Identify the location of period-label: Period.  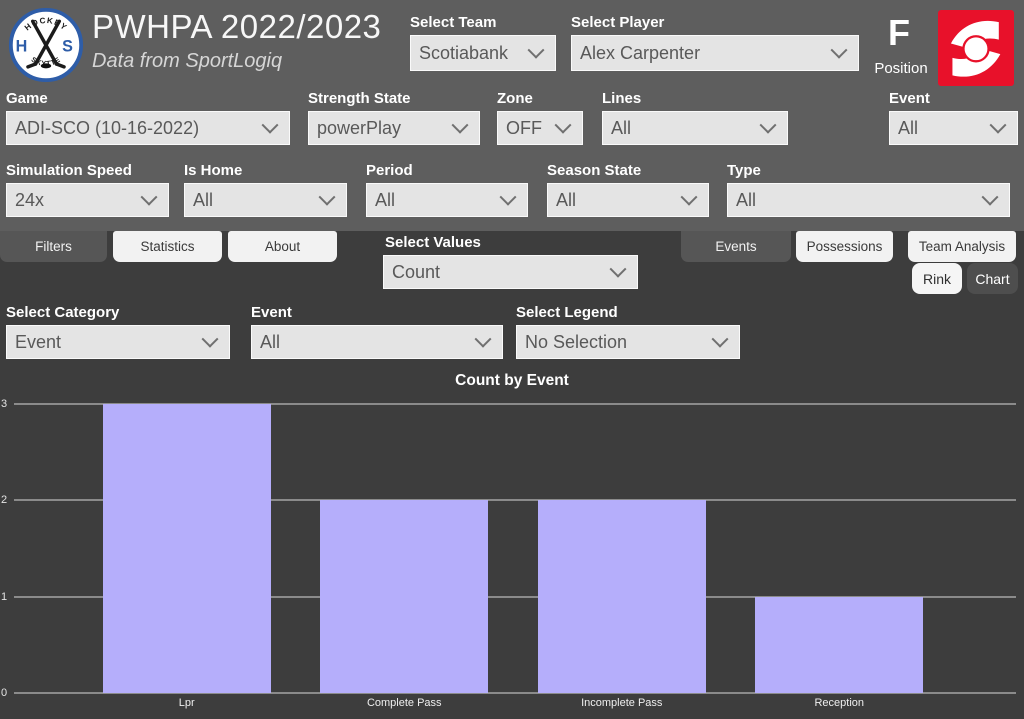
(389, 170).